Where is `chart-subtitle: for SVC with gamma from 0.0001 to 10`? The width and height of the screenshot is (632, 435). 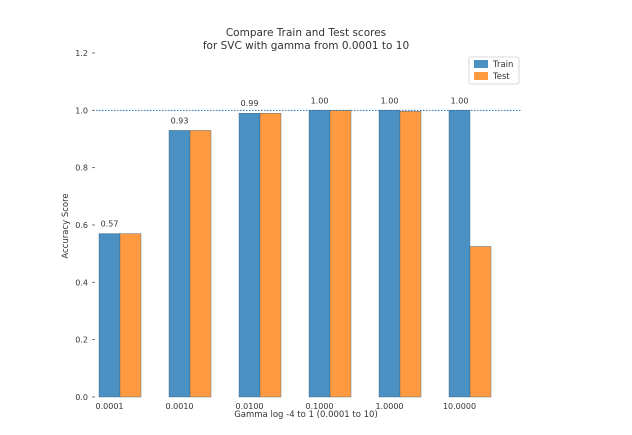 chart-subtitle: for SVC with gamma from 0.0001 to 10 is located at coordinates (306, 46).